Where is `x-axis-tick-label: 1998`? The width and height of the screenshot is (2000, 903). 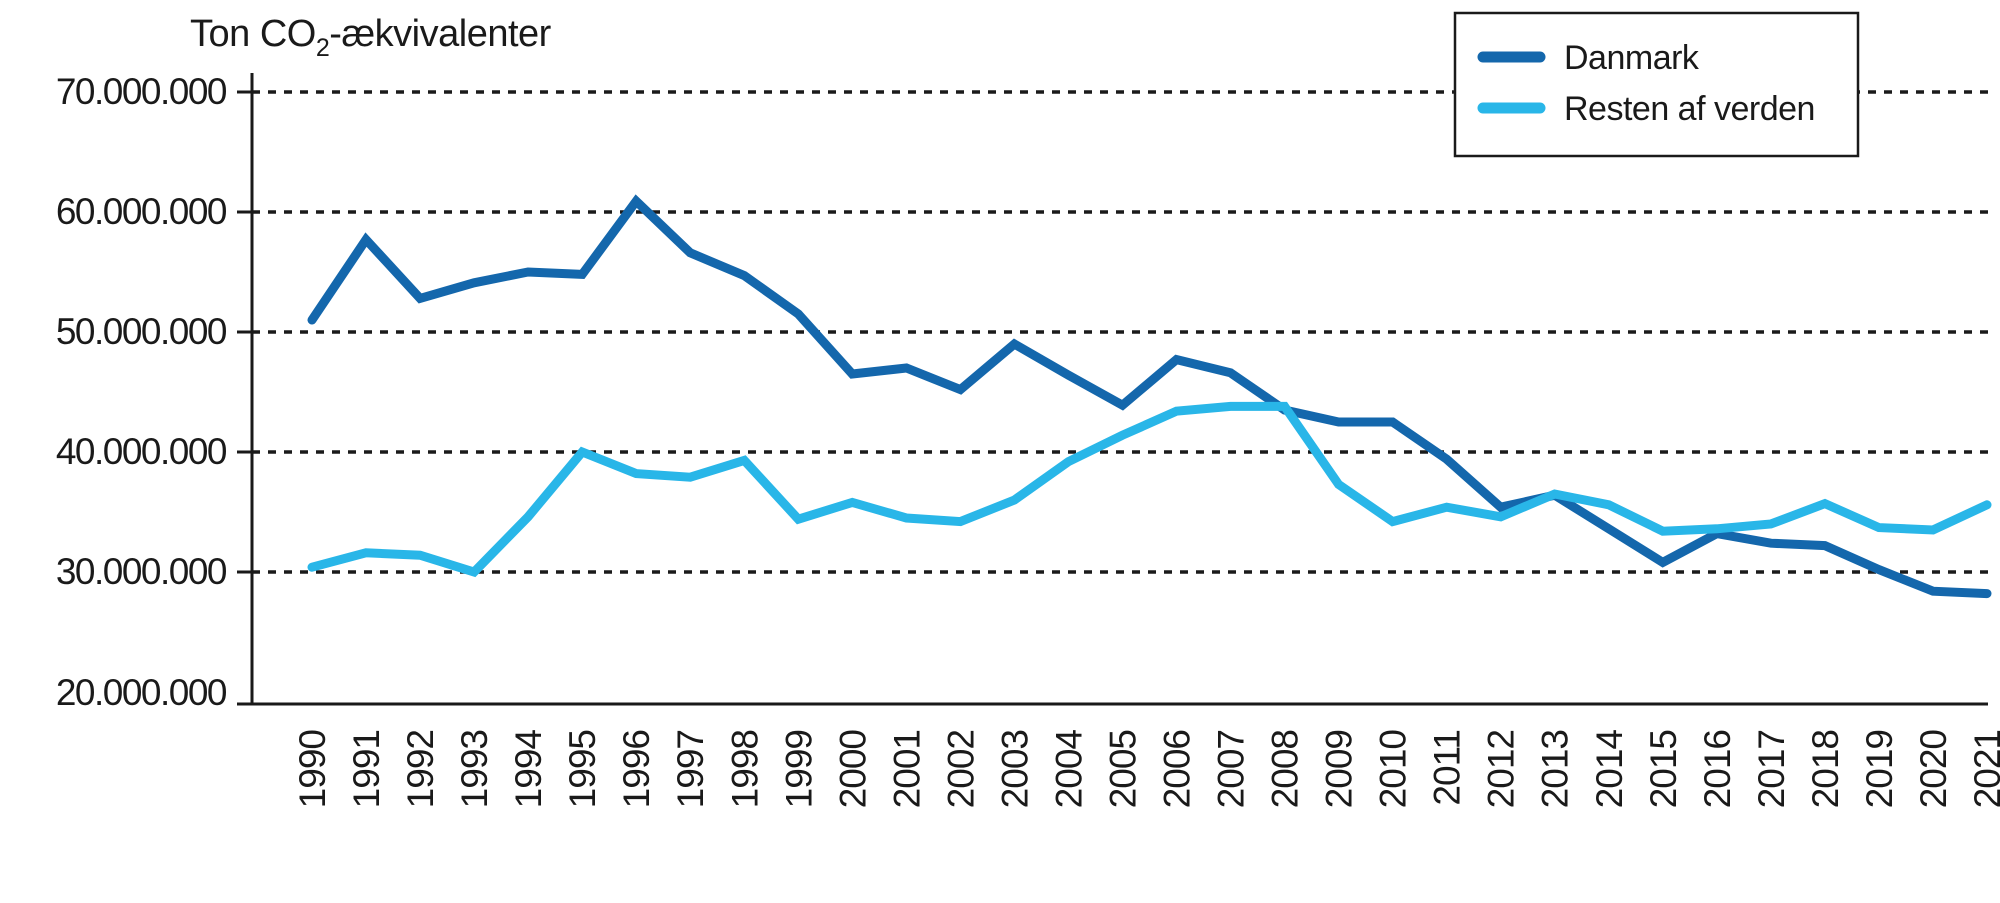 x-axis-tick-label: 1998 is located at coordinates (744, 769).